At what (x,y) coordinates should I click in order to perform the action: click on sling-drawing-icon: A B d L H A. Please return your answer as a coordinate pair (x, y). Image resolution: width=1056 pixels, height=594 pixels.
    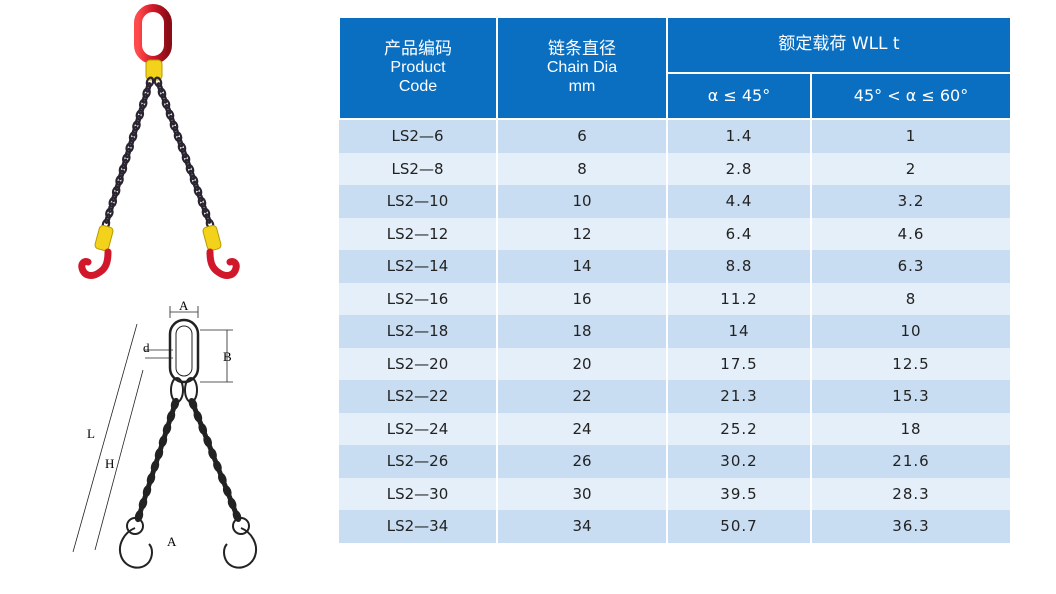
    Looking at the image, I should click on (164, 433).